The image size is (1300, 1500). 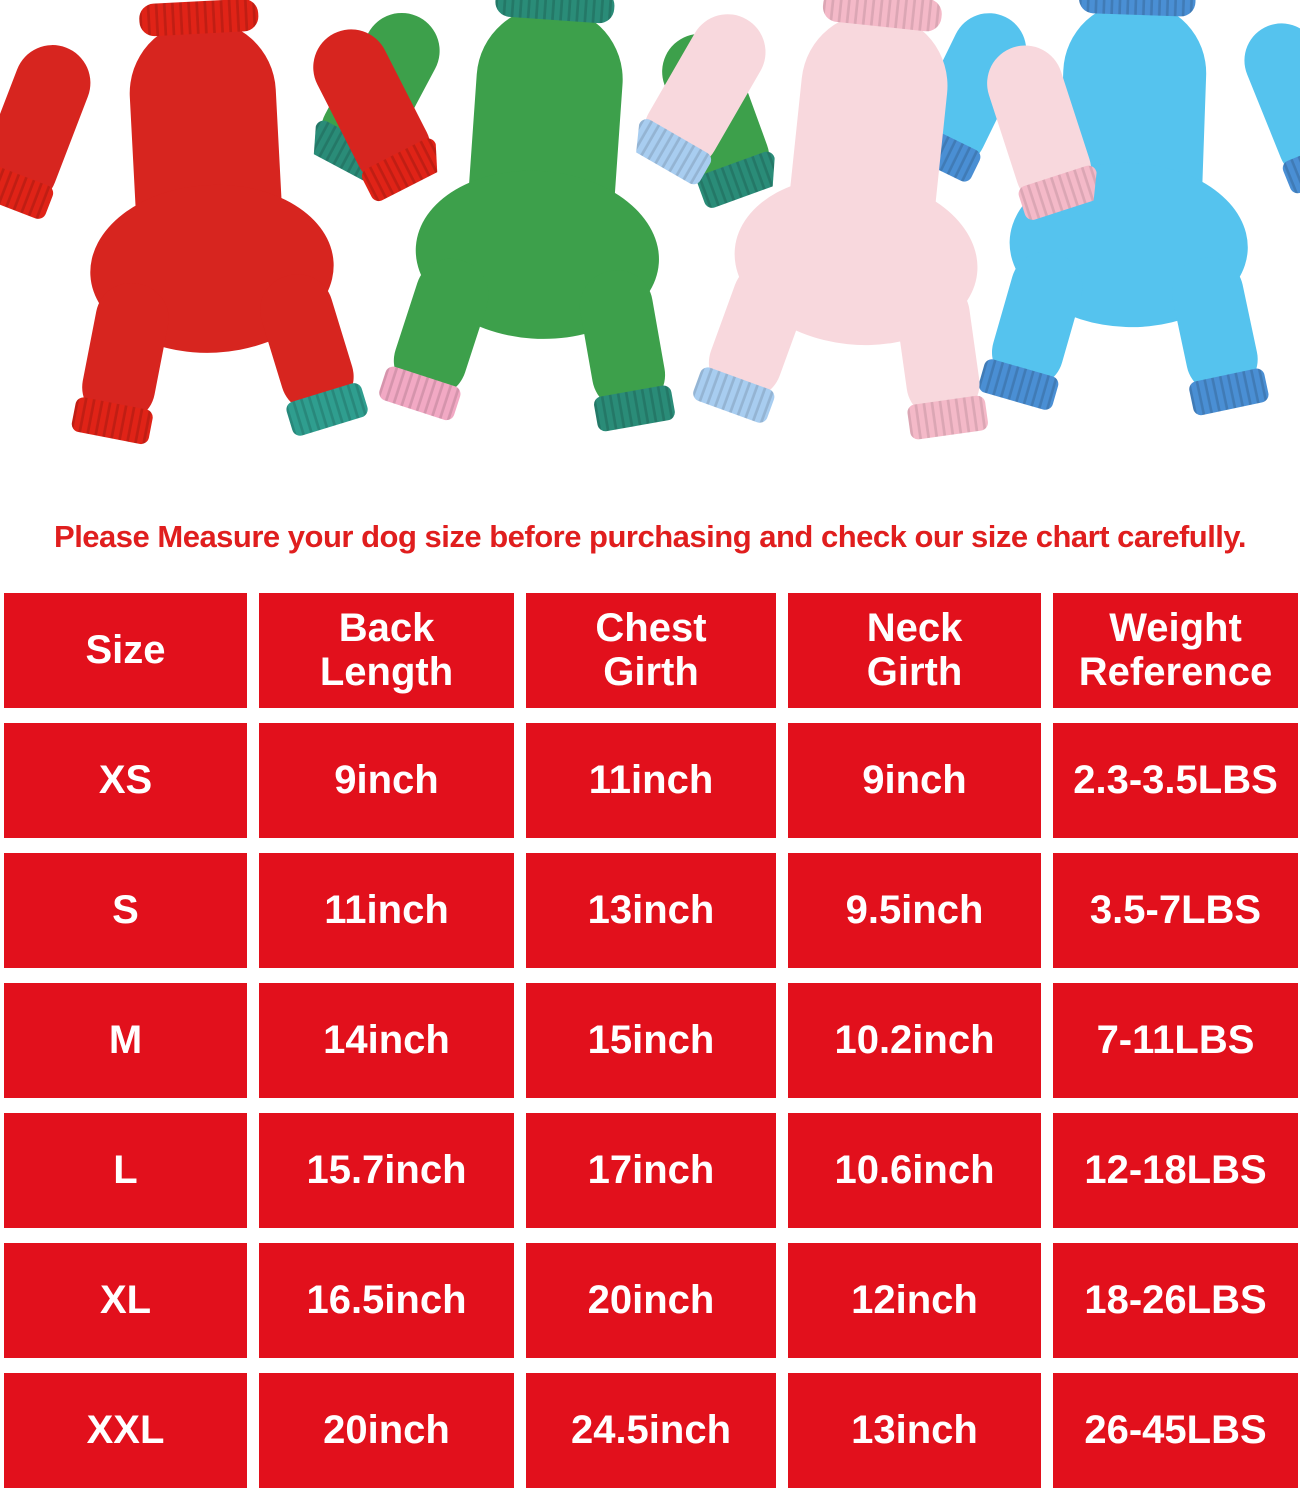 I want to click on data-cell: XL, so click(x=125, y=1300).